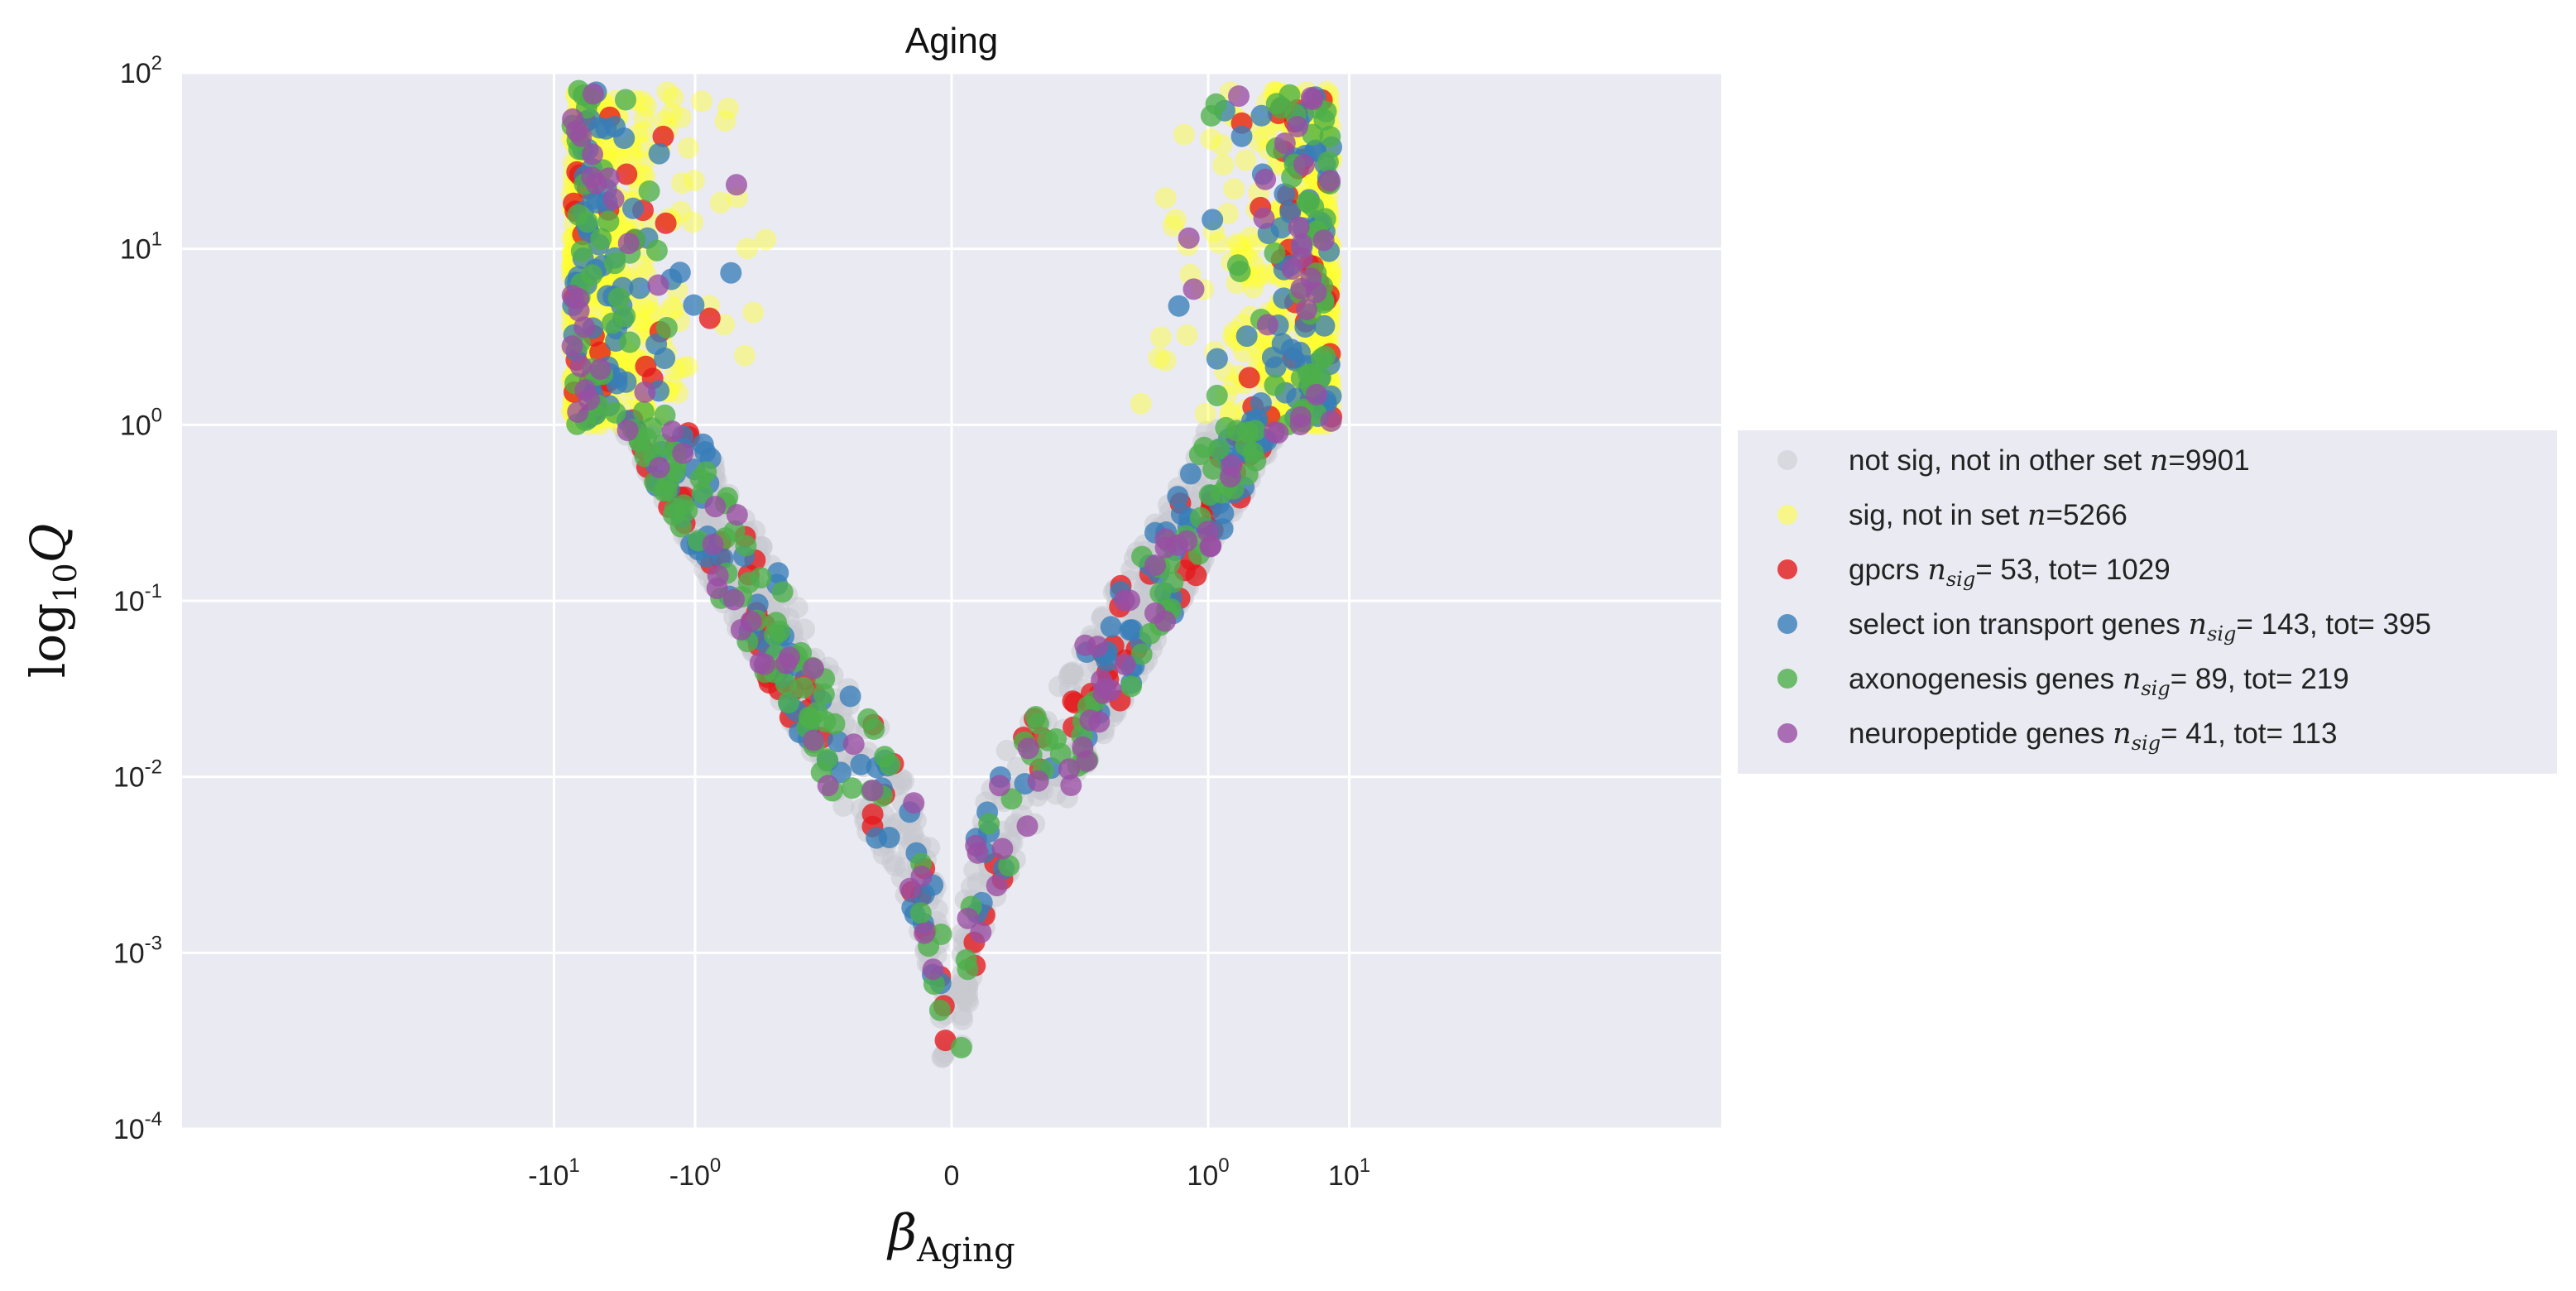 The width and height of the screenshot is (2576, 1291). I want to click on legend-label: axonogenesis genes nsig= 89, tot= 219, so click(2099, 681).